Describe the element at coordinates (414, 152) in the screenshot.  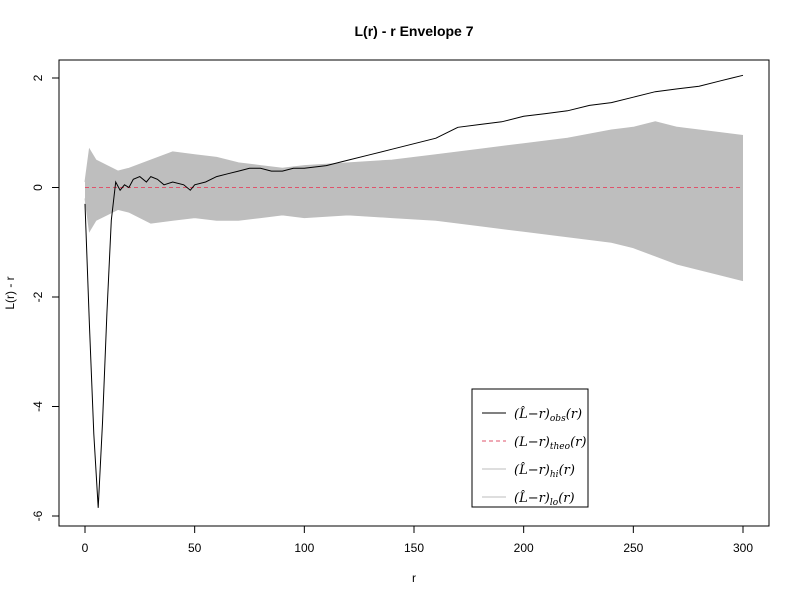
I see `series-line-hi` at that location.